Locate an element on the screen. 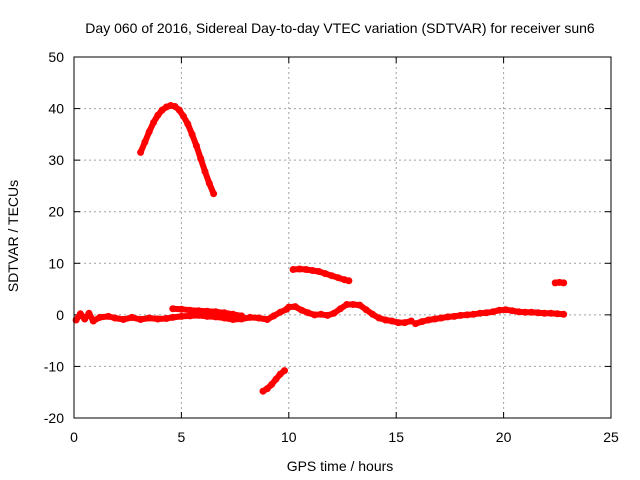 The width and height of the screenshot is (640, 480). y-tick-label: 30 is located at coordinates (56, 160).